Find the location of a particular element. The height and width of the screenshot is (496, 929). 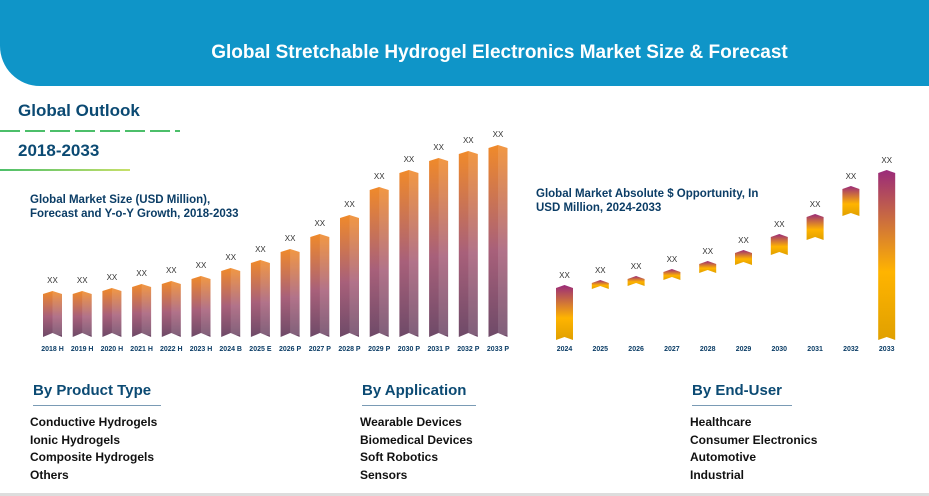

x-tick-label: 2020 H is located at coordinates (112, 349).